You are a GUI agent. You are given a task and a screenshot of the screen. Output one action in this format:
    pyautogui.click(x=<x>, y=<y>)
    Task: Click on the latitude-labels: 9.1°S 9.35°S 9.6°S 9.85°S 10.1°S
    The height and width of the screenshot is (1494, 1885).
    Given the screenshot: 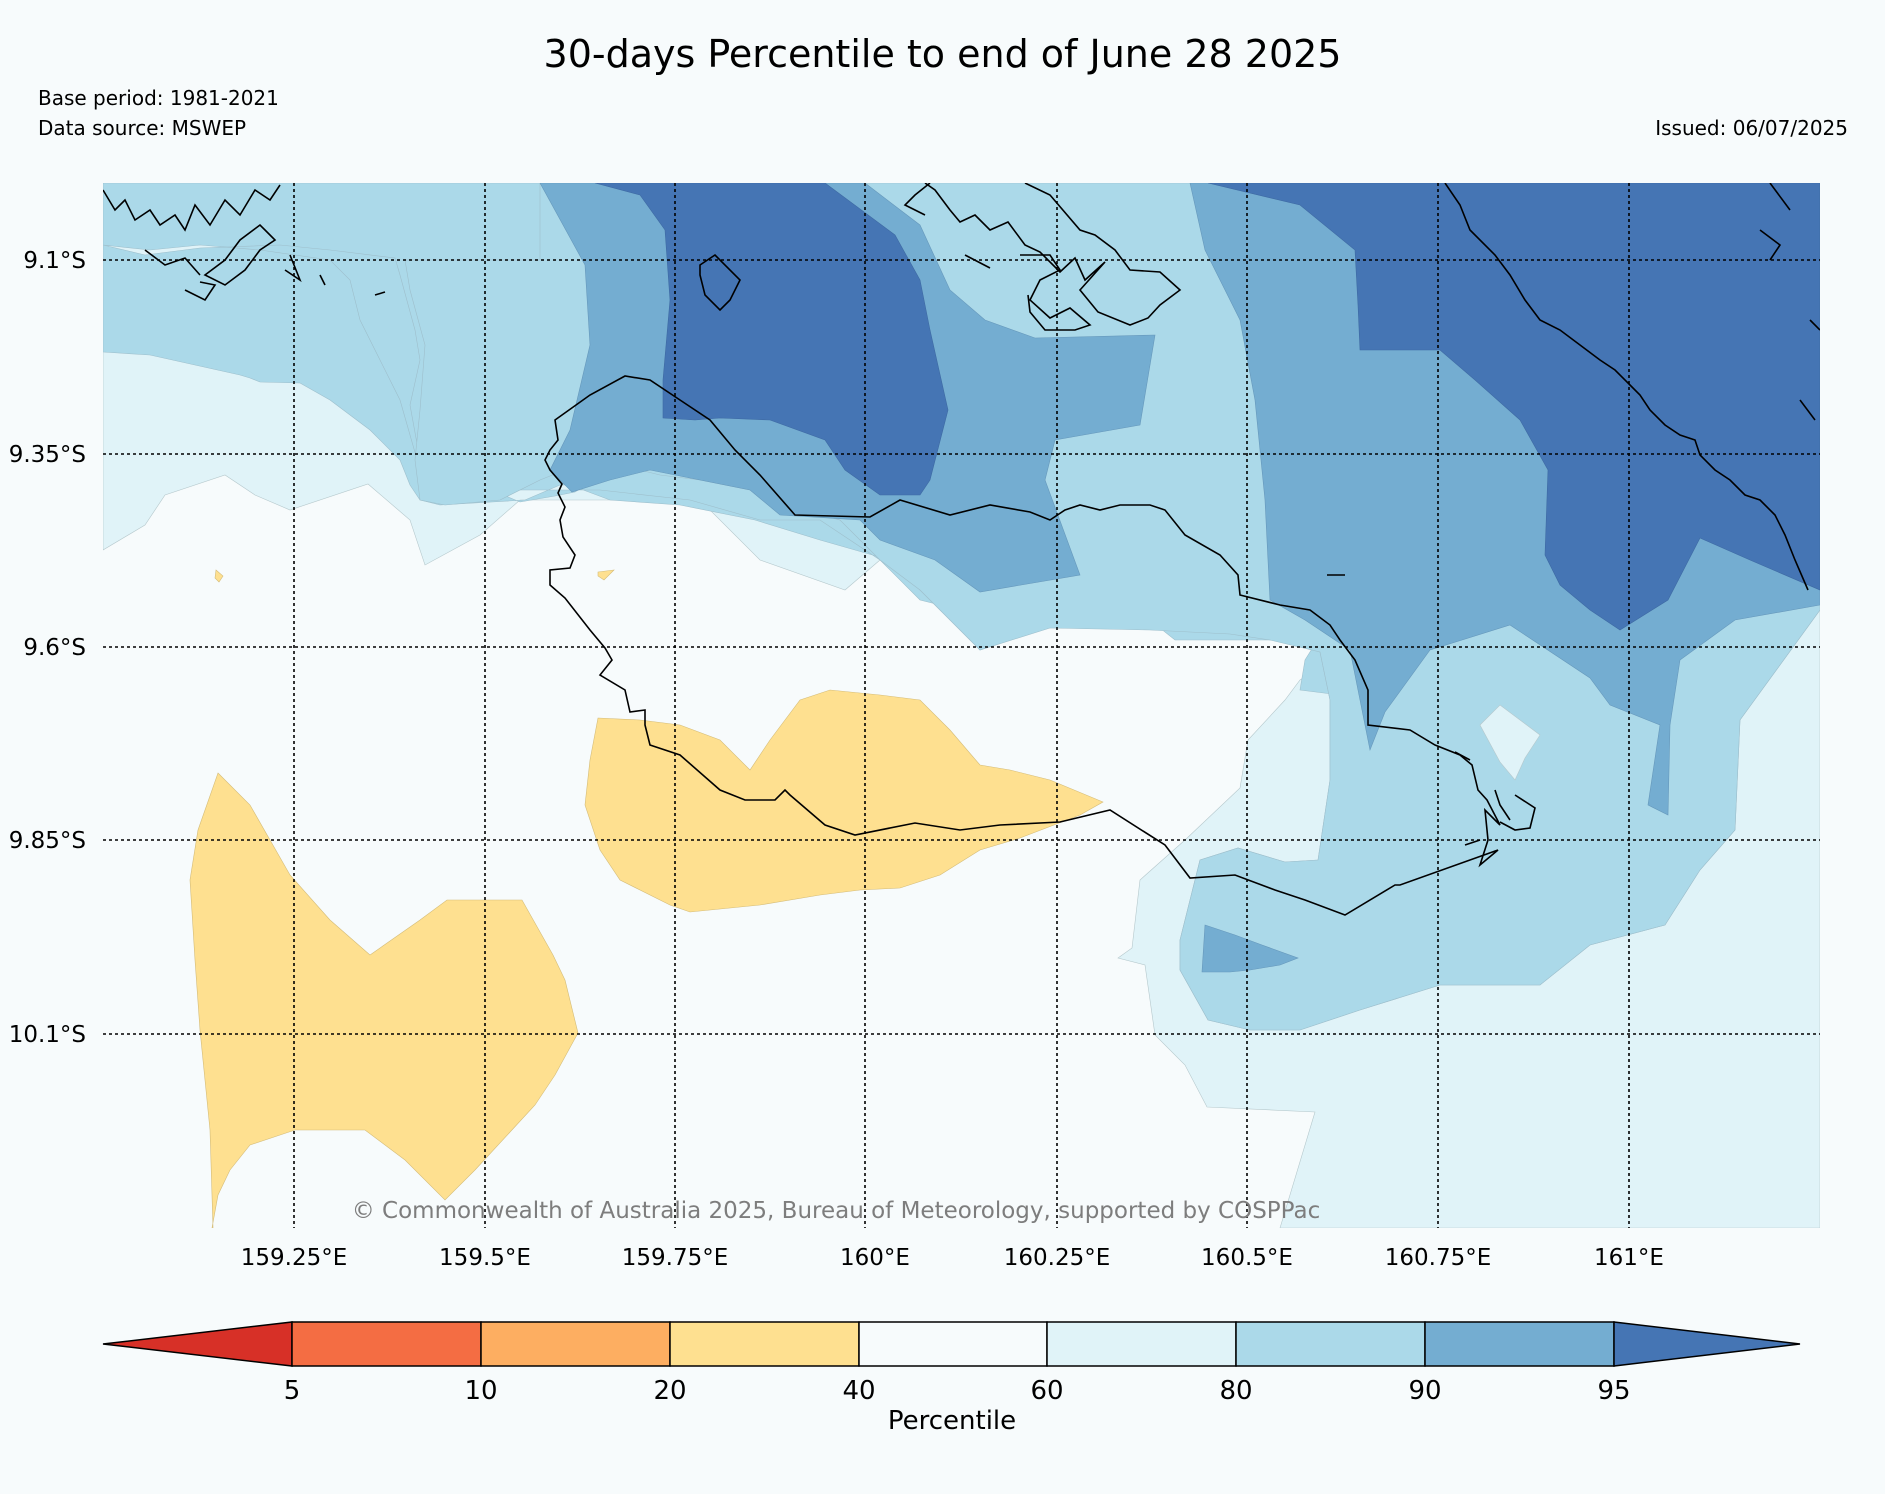 What is the action you would take?
    pyautogui.click(x=47, y=648)
    